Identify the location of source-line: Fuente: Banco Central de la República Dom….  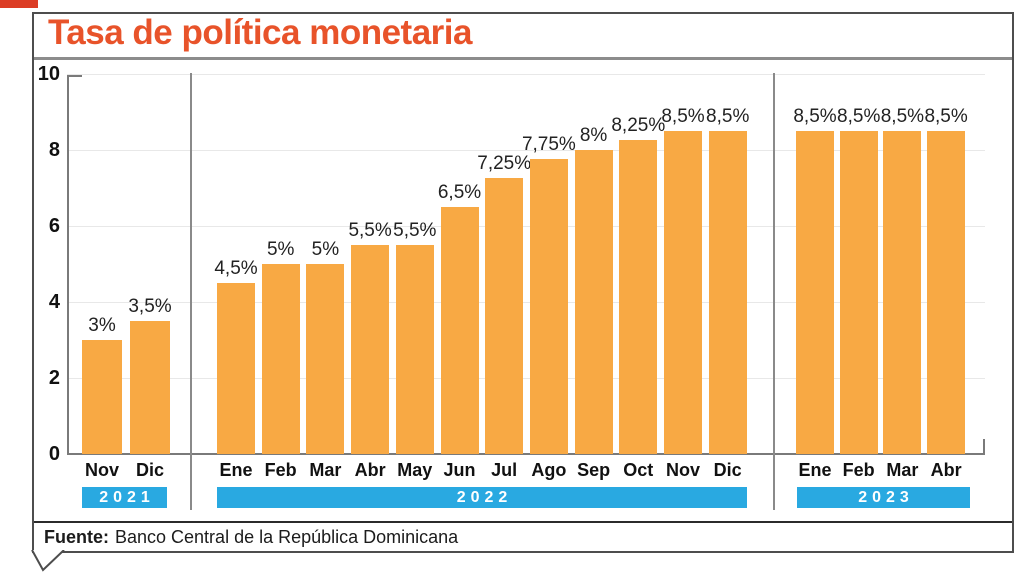
(251, 537).